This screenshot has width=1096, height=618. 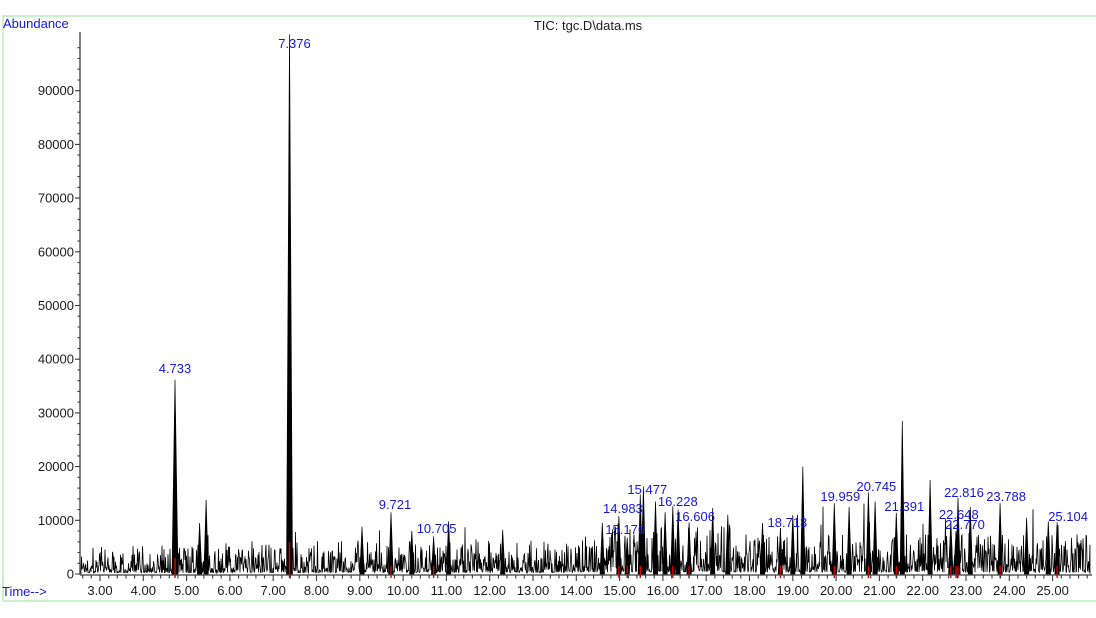 What do you see at coordinates (965, 524) in the screenshot?
I see `peak-label: 22.770` at bounding box center [965, 524].